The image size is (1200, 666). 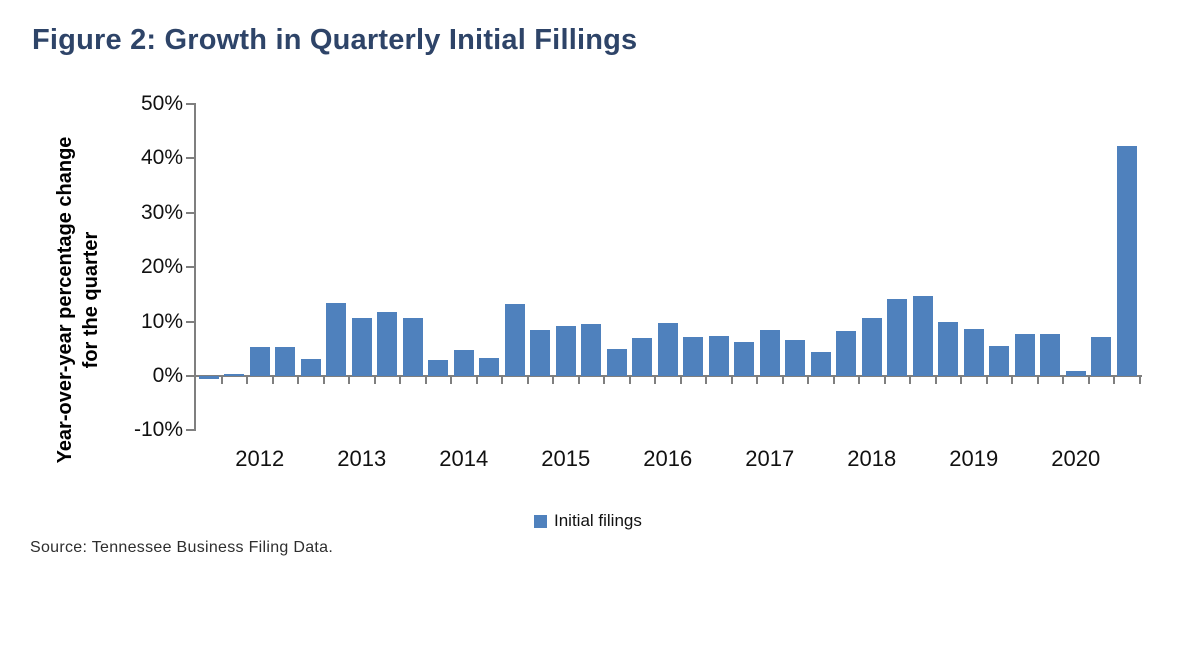 I want to click on bar-2016-q1, so click(x=642, y=356).